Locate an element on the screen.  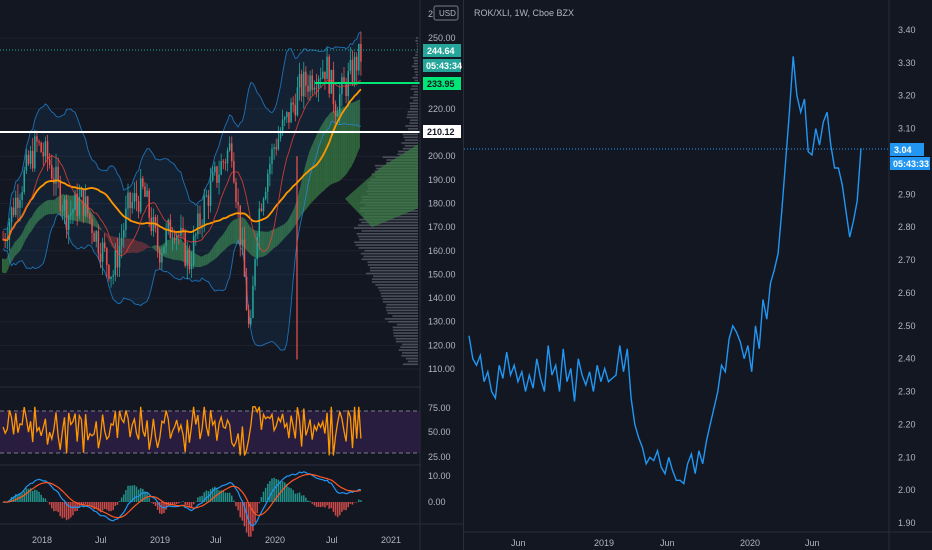
price-tick: 140.00 is located at coordinates (442, 298).